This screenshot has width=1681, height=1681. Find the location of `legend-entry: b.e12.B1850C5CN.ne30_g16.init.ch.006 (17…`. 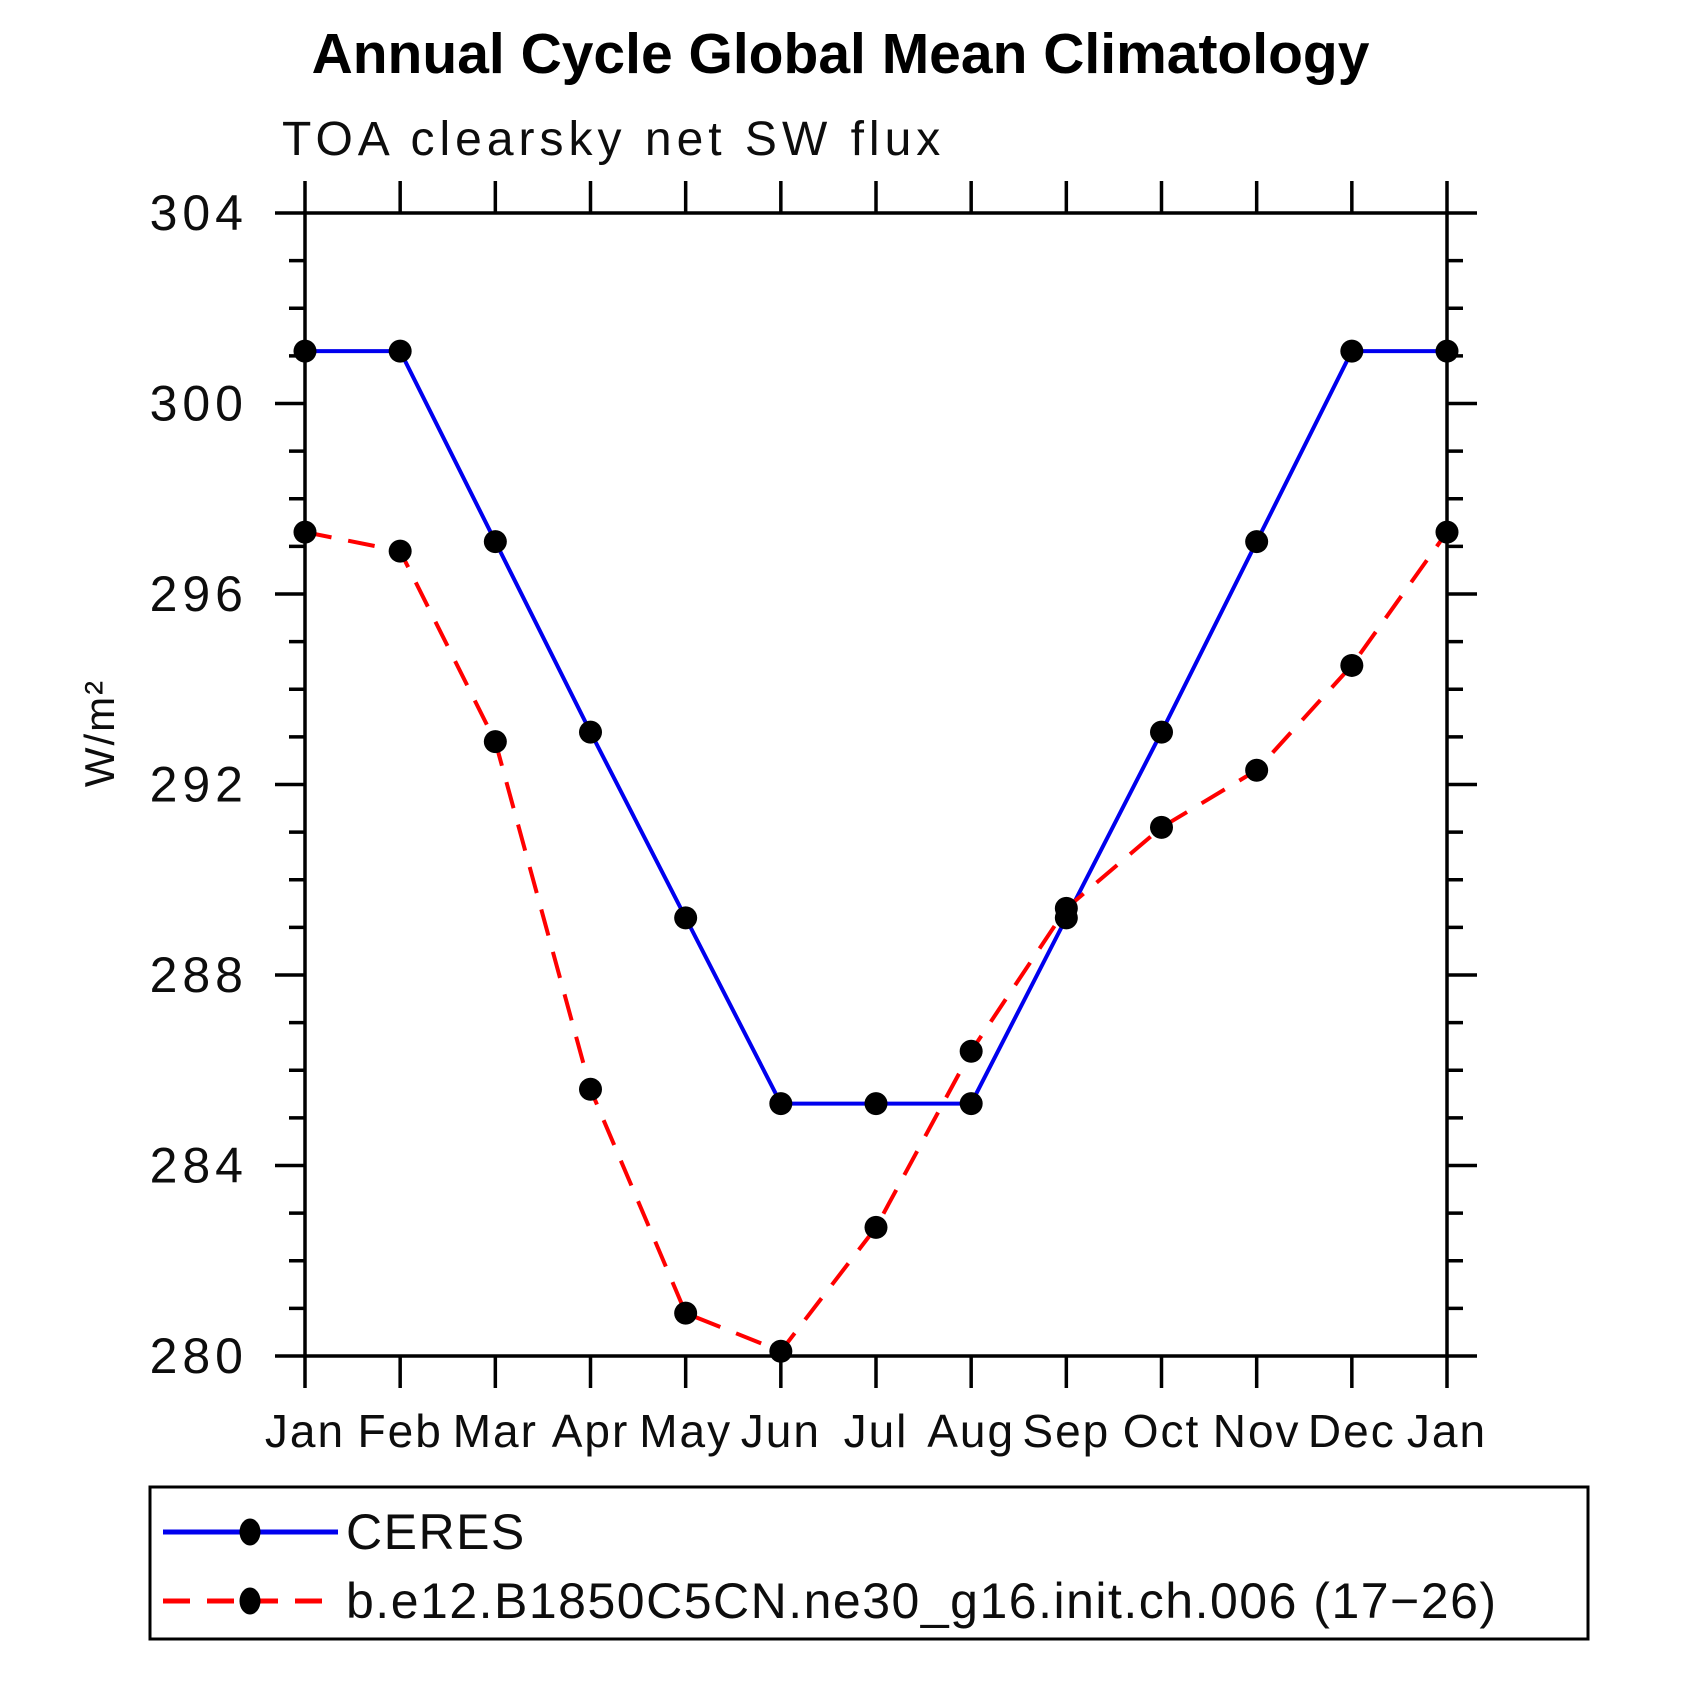

legend-entry: b.e12.B1850C5CN.ne30_g16.init.ch.006 (17… is located at coordinates (830, 1601).